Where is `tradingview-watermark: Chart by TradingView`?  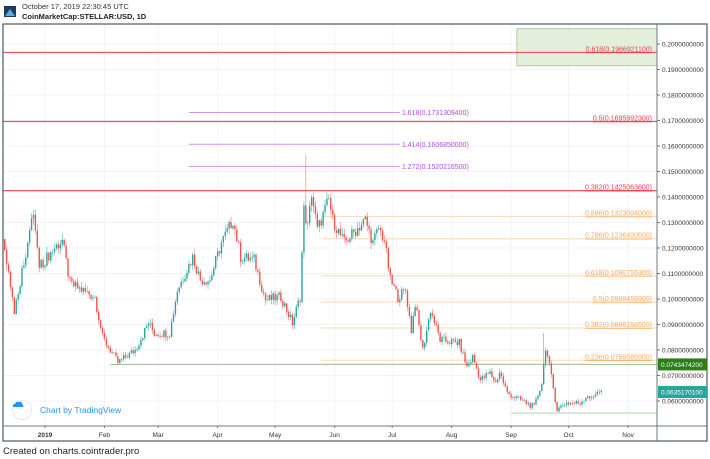
tradingview-watermark: Chart by TradingView is located at coordinates (66, 410).